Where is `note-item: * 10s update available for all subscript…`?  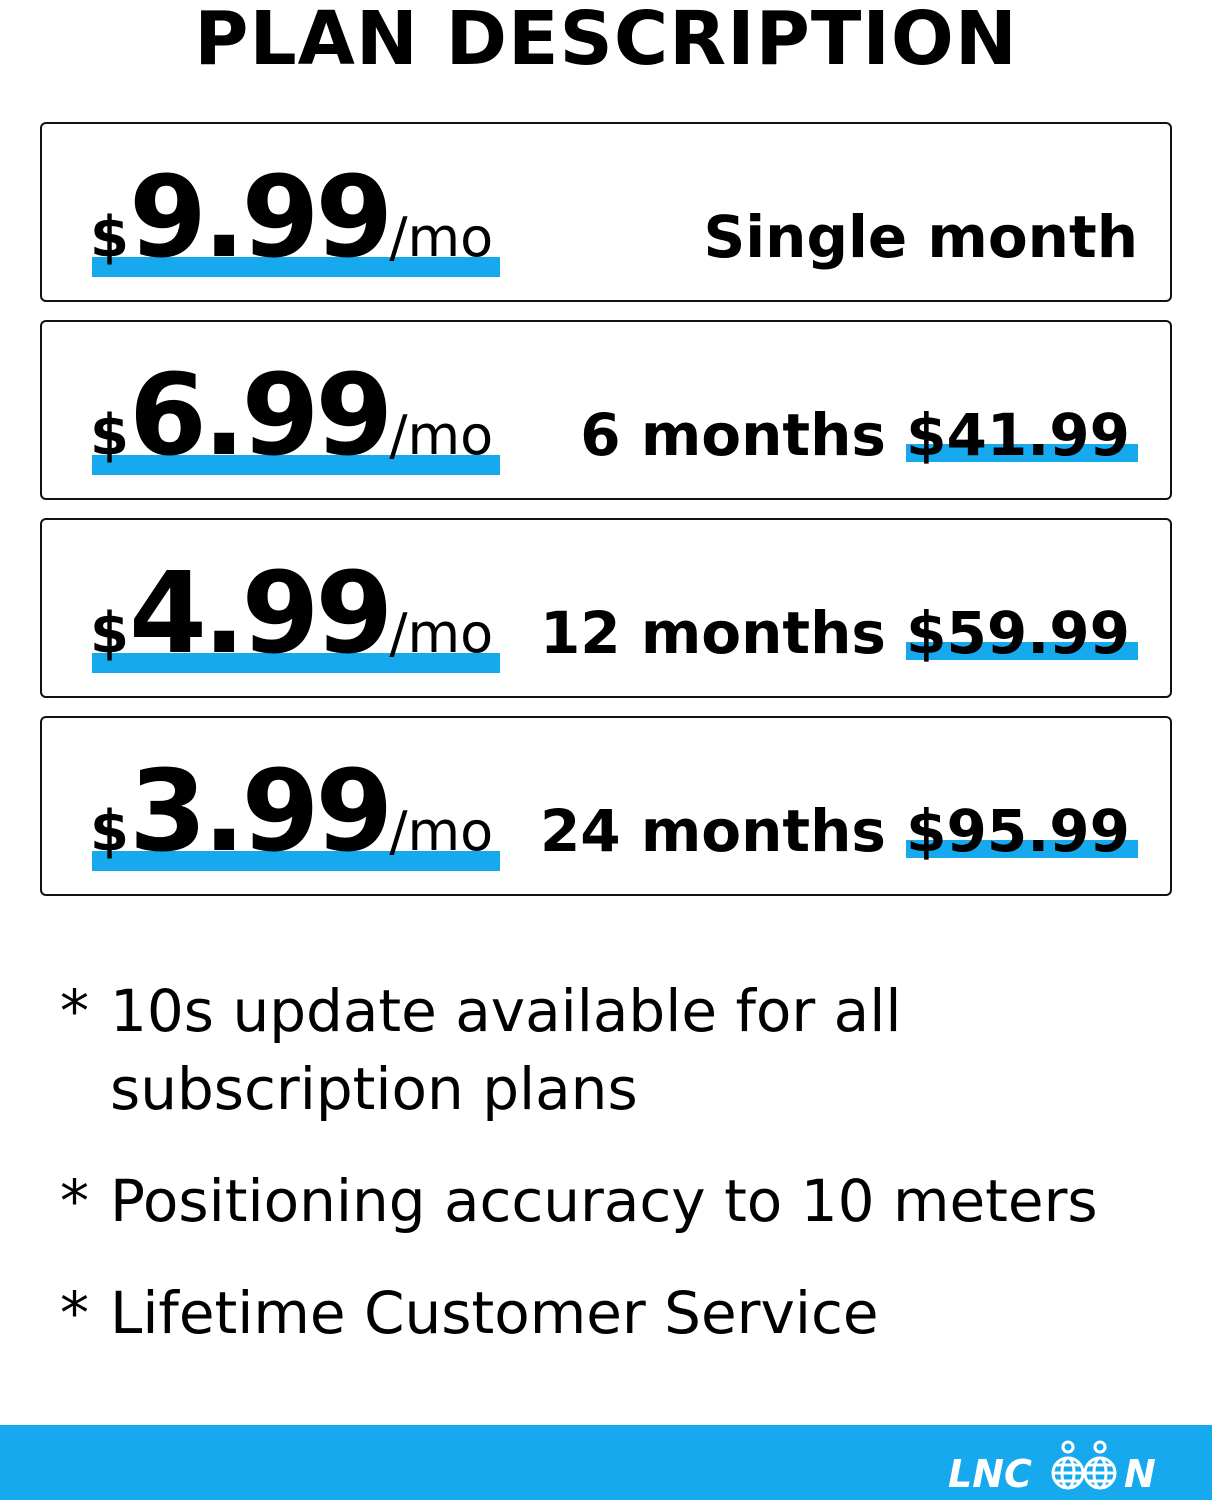
note-item: * 10s update available for all subscript… is located at coordinates (579, 1050).